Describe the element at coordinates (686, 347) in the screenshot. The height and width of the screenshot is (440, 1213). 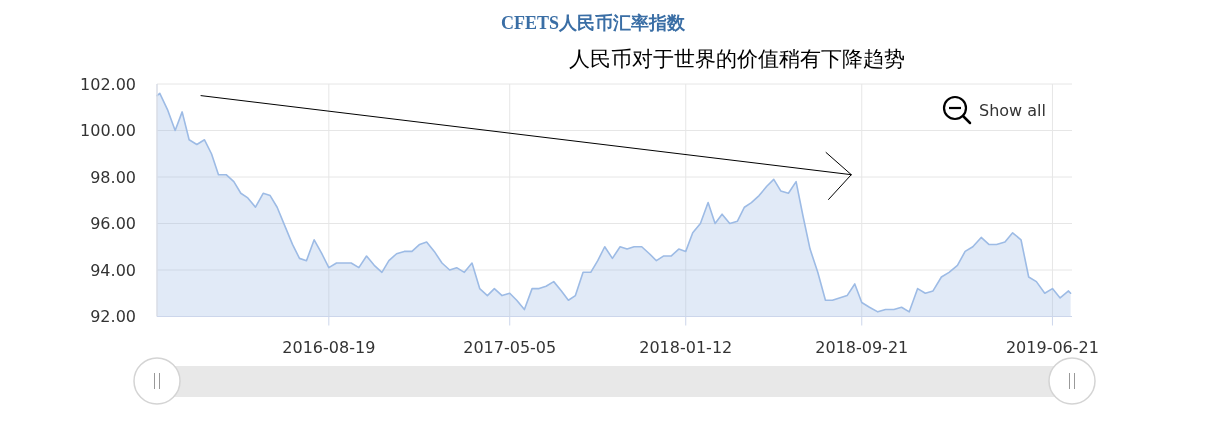
I see `x-tick-label: 2018-01-12` at that location.